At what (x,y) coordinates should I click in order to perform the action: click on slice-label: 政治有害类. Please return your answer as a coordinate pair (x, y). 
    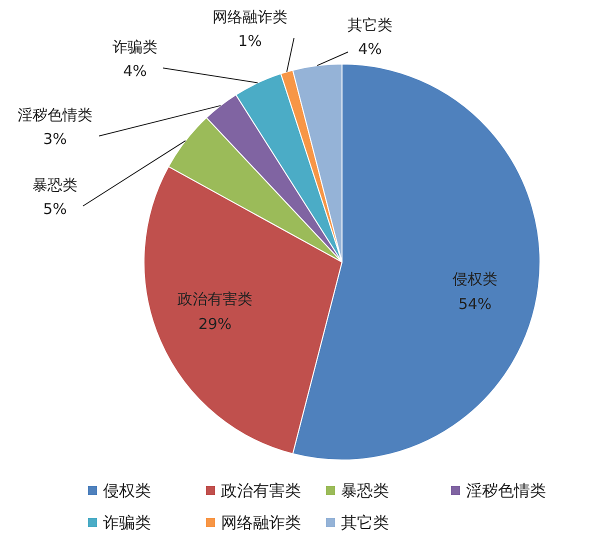
    Looking at the image, I should click on (215, 299).